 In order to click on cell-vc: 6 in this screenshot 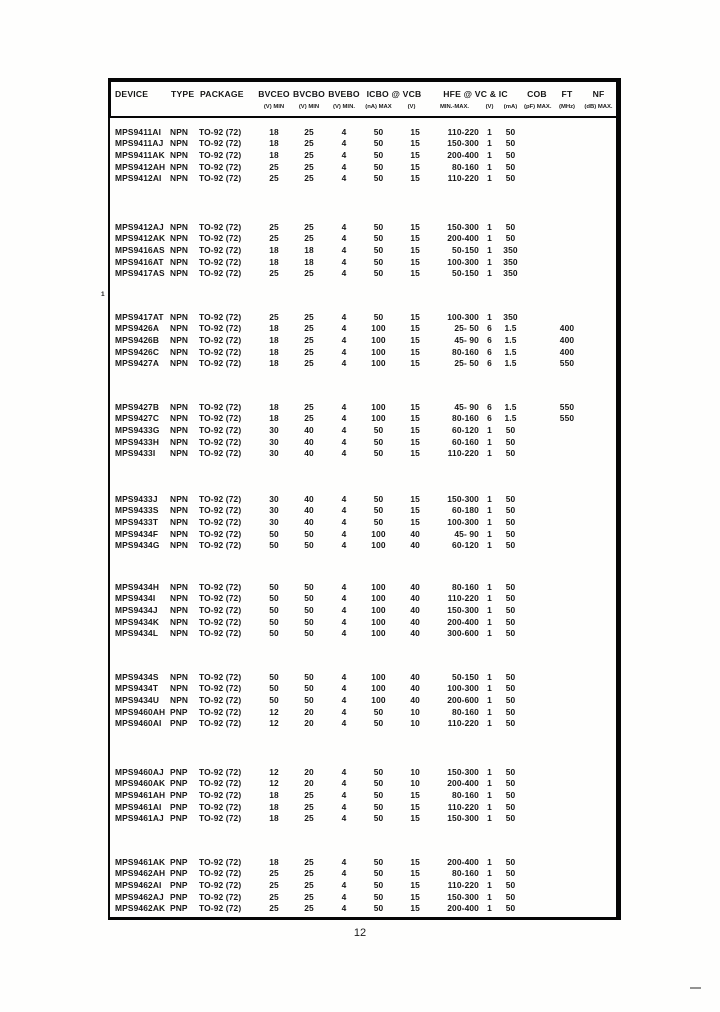, I will do `click(489, 328)`.